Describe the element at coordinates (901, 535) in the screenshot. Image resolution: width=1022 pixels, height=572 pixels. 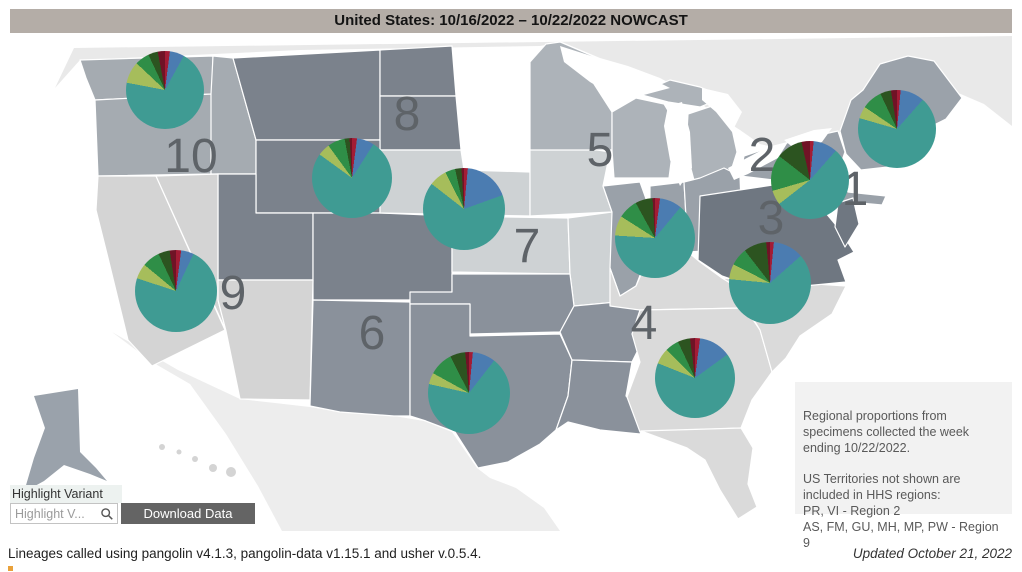
I see `info-box-line-4: AS, FM, GU, MH, MP, PW - Region 9` at that location.